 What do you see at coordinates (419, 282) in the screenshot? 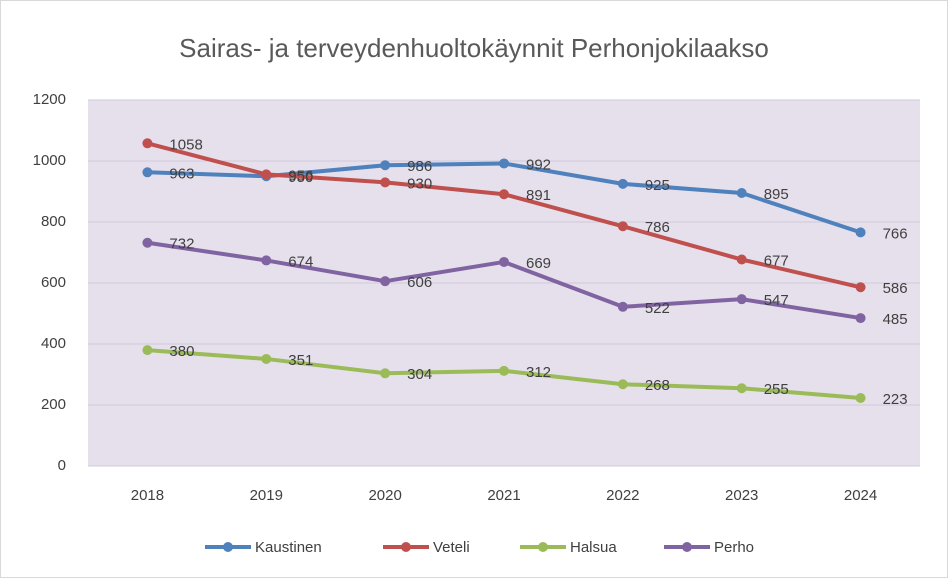
I see `data-label: 606` at bounding box center [419, 282].